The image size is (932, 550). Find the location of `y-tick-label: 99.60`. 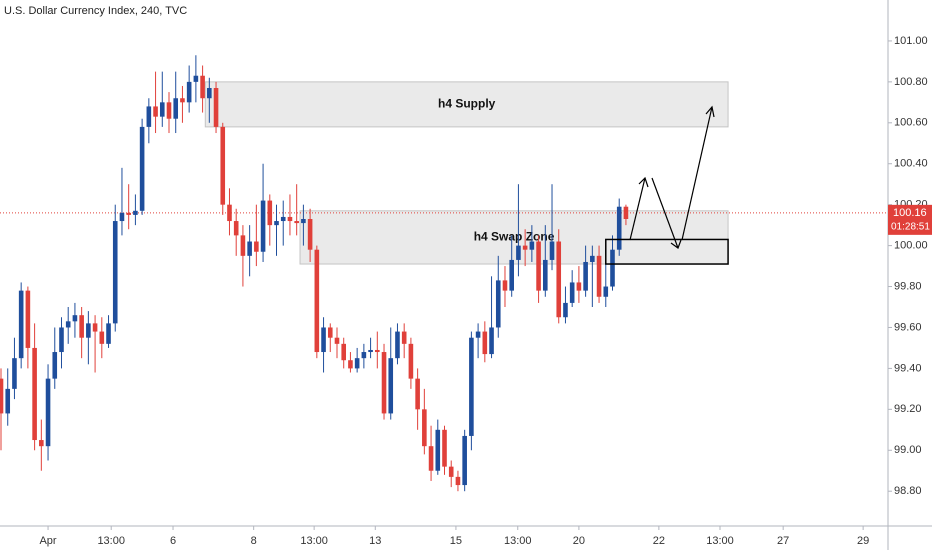

y-tick-label: 99.60 is located at coordinates (908, 327).